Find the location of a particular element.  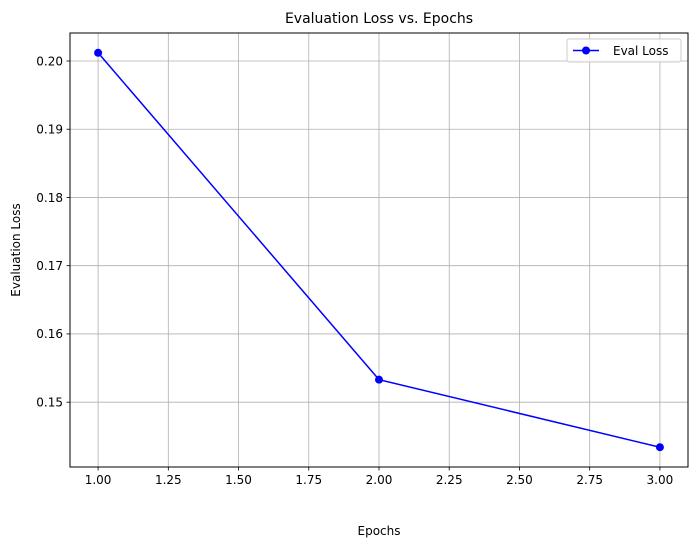

x-tick-label: 2.25 is located at coordinates (449, 480).